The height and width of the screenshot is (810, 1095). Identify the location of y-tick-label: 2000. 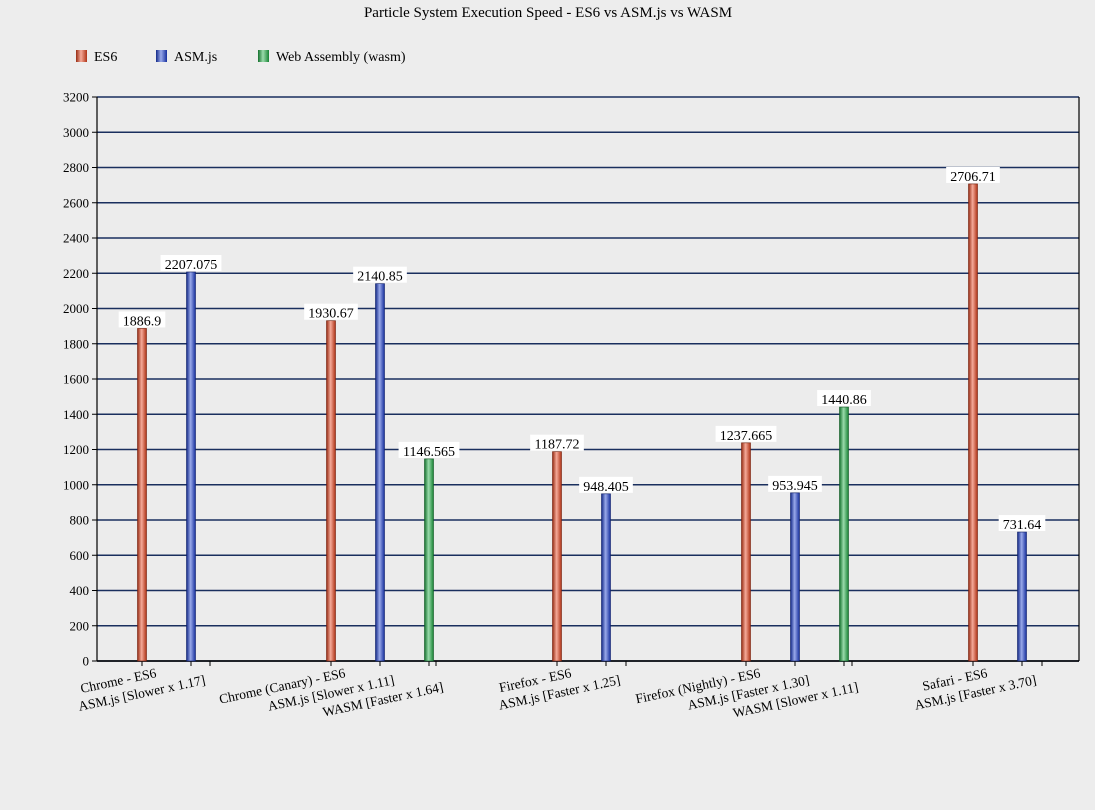
(76, 308).